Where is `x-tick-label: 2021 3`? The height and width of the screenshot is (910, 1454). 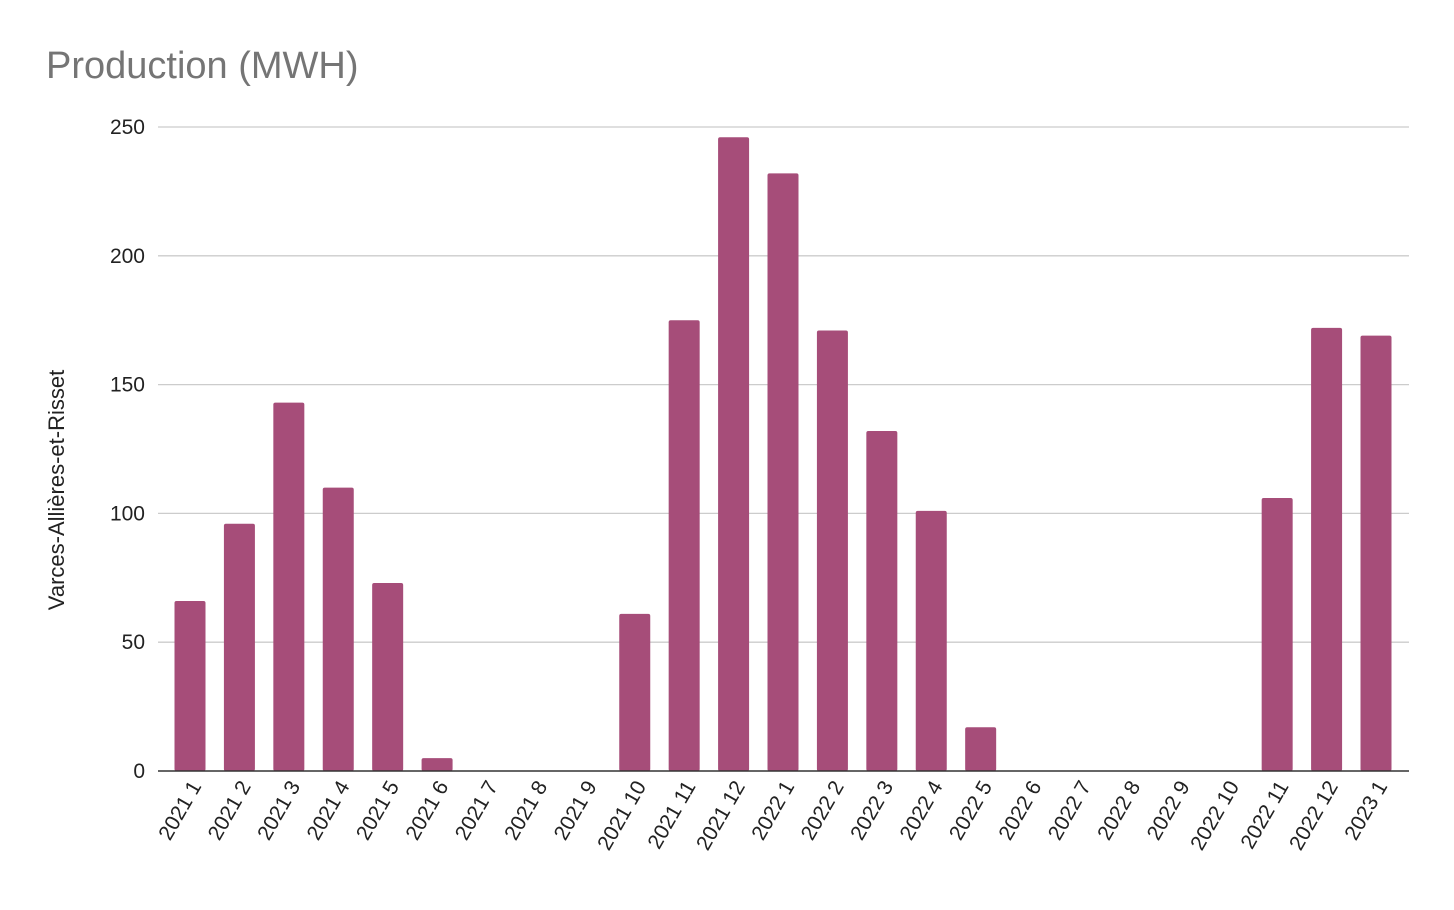
x-tick-label: 2021 3 is located at coordinates (279, 810).